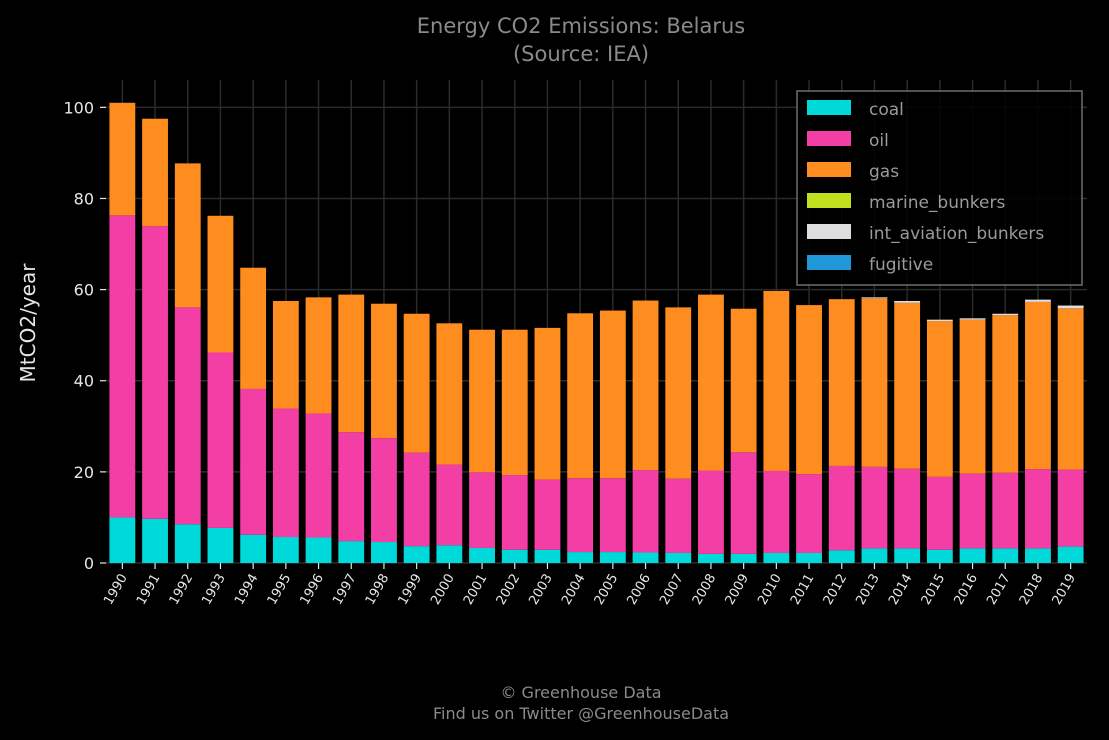 The width and height of the screenshot is (1109, 740). I want to click on footer-credit: © Greenhouse Data, so click(580, 692).